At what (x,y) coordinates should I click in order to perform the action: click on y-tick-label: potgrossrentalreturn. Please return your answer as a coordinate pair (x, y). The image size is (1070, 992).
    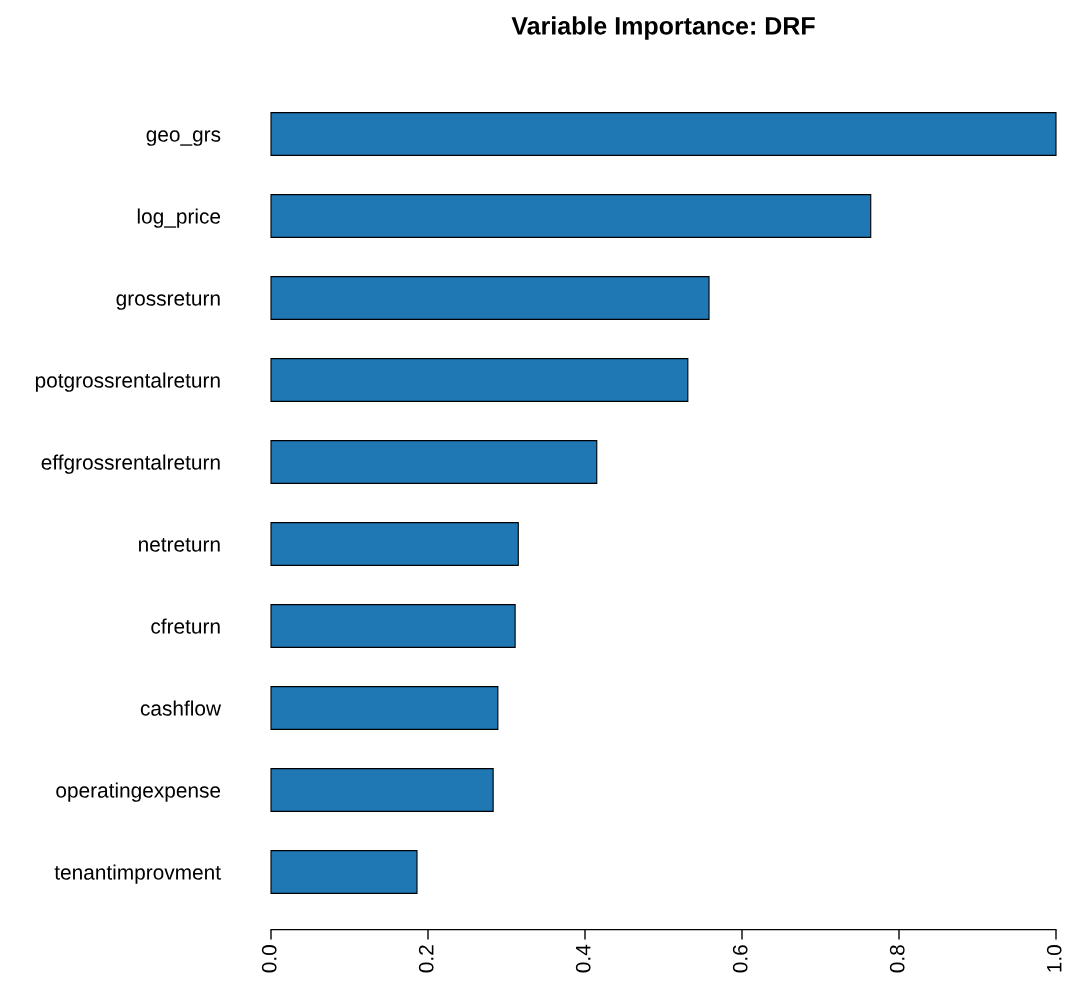
    Looking at the image, I should click on (127, 382).